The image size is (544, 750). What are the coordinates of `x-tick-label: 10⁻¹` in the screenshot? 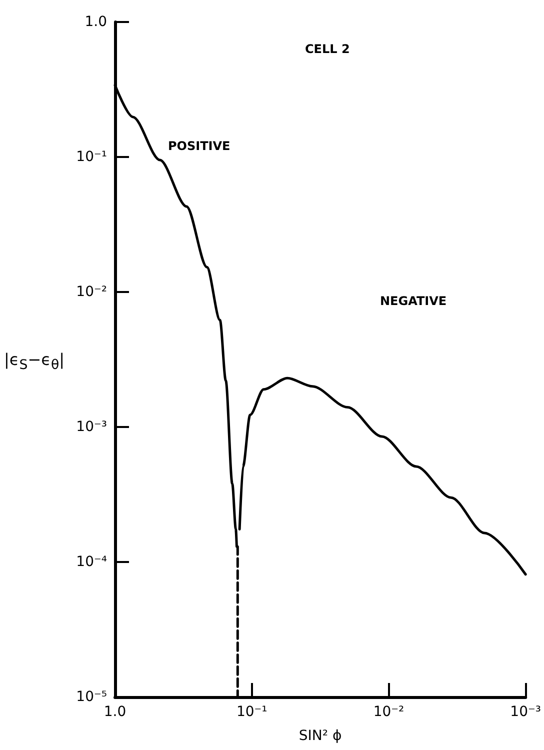 It's located at (252, 712).